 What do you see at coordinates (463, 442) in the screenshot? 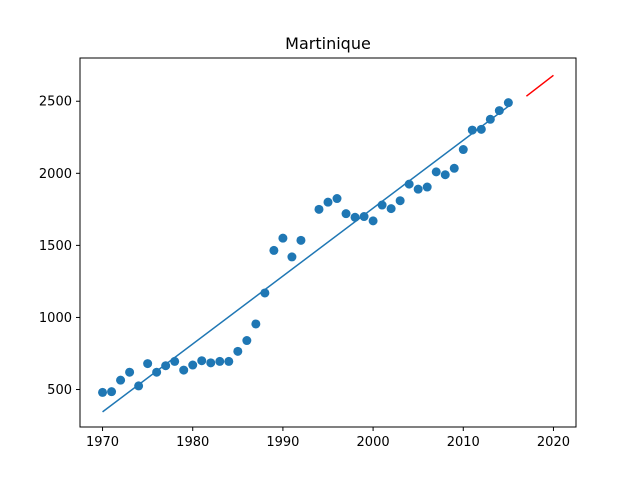
I see `x-tick-label: 2010` at bounding box center [463, 442].